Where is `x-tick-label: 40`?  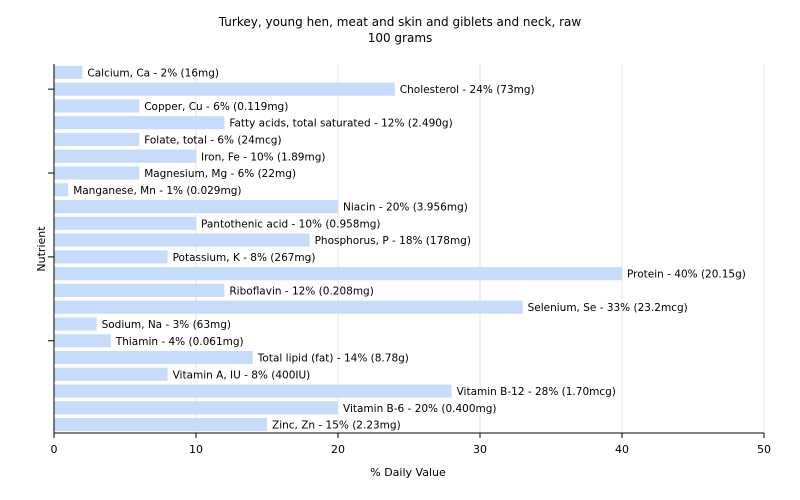 x-tick-label: 40 is located at coordinates (622, 449).